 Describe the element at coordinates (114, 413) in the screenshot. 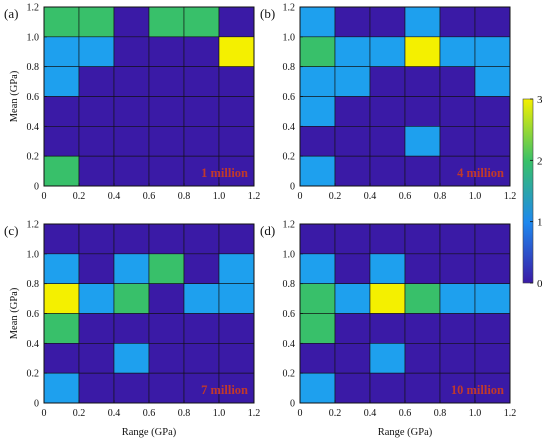

I see `x-tick-label: 0.4` at that location.